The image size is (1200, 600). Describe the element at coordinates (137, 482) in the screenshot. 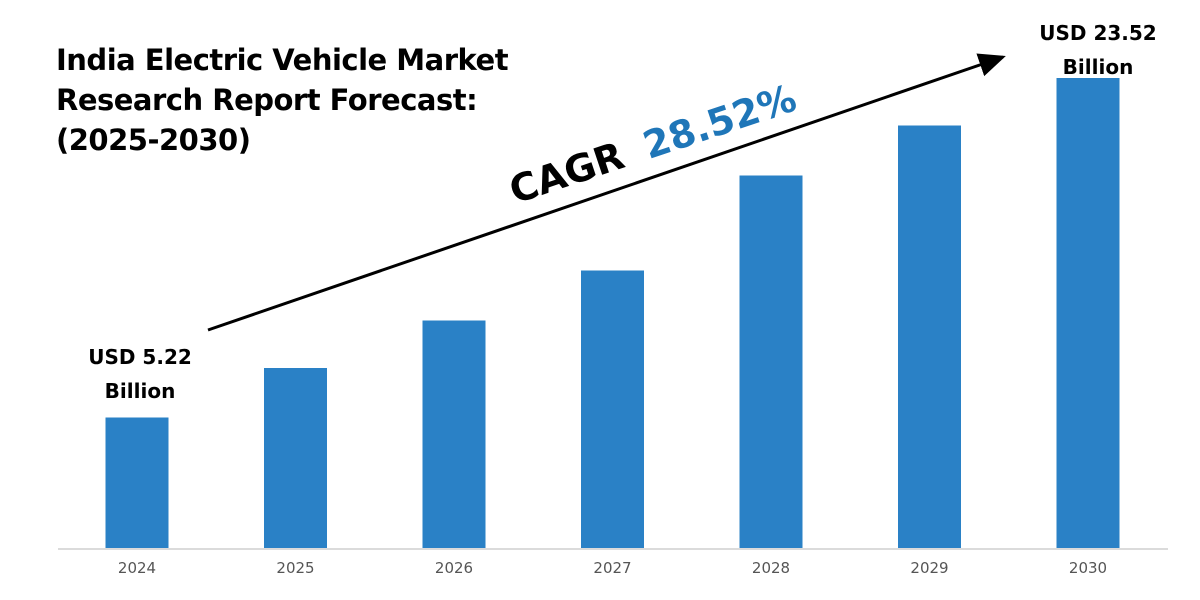

I see `bar-2024` at that location.